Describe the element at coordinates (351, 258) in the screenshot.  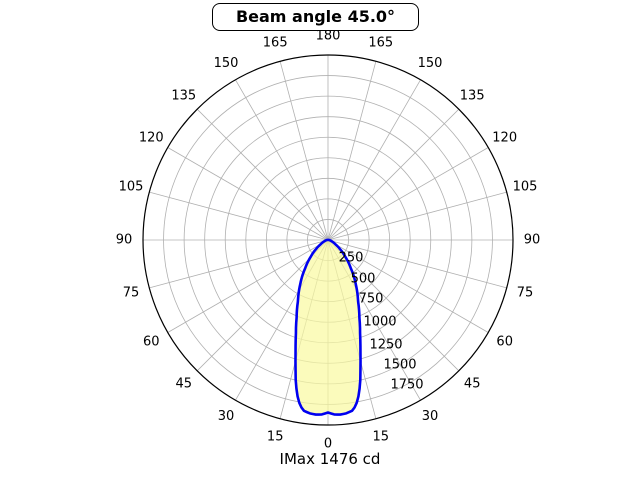
I see `r-tick-label: 250` at that location.